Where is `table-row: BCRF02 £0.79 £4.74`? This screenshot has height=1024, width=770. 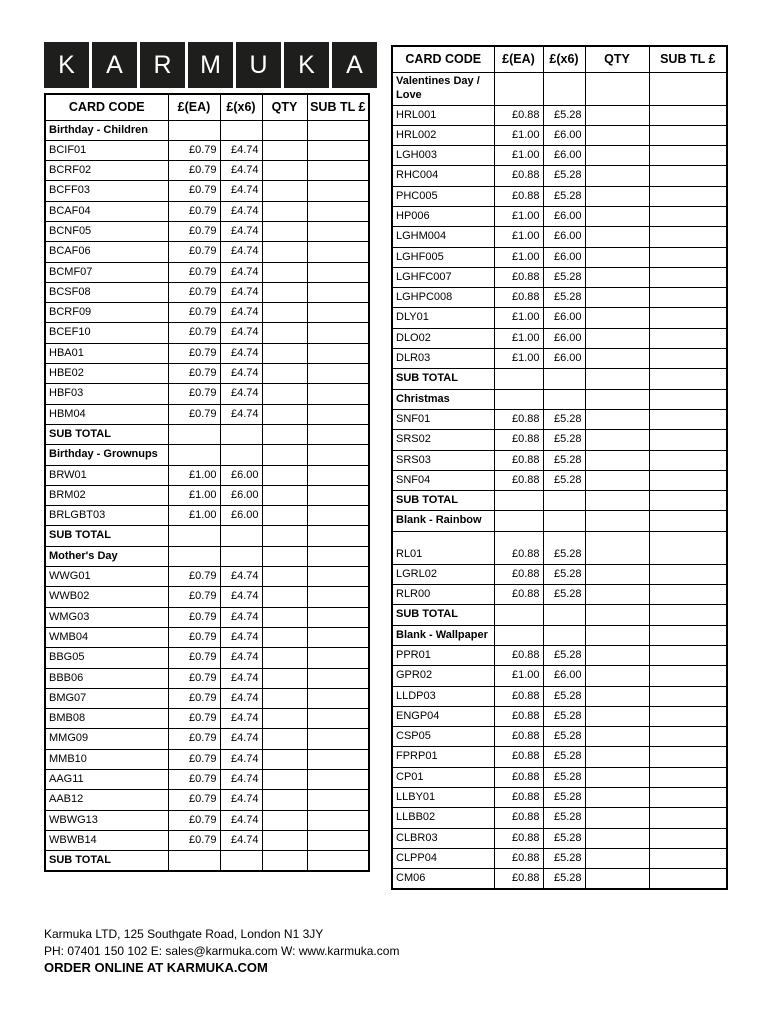
table-row: BCRF02 £0.79 £4.74 is located at coordinates (207, 171).